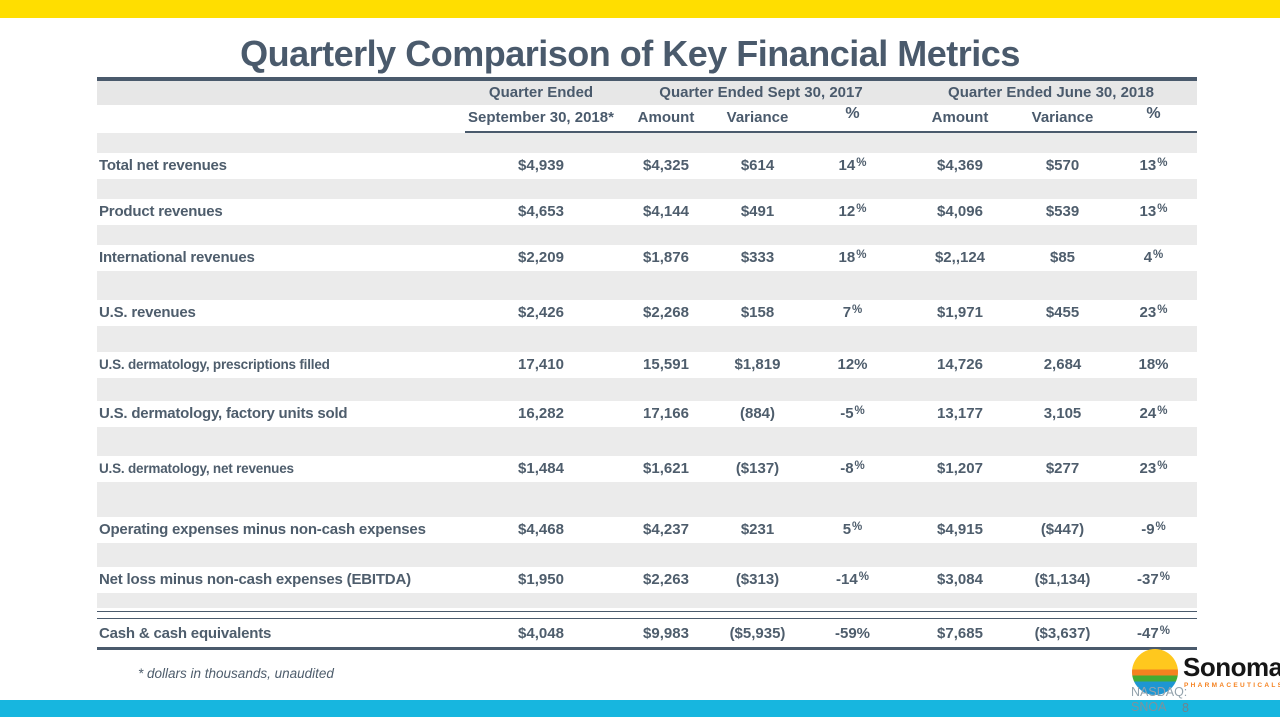 The height and width of the screenshot is (720, 1280). What do you see at coordinates (640, 708) in the screenshot?
I see `bottom-accent-bar` at bounding box center [640, 708].